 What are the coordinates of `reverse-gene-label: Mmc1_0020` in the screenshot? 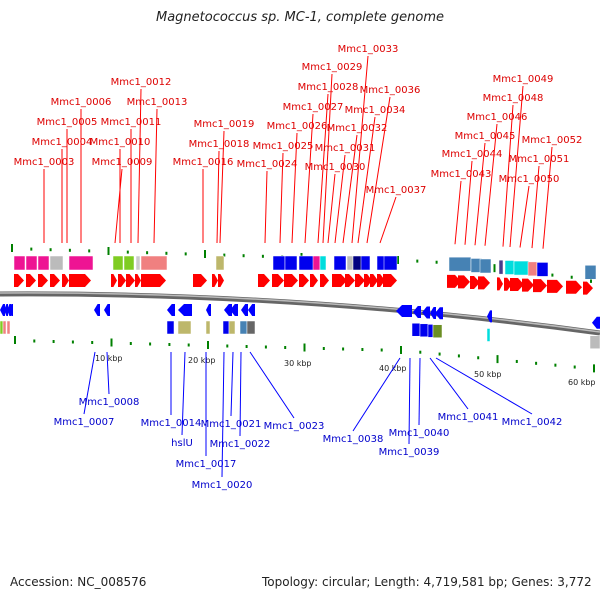 It's located at (222, 485).